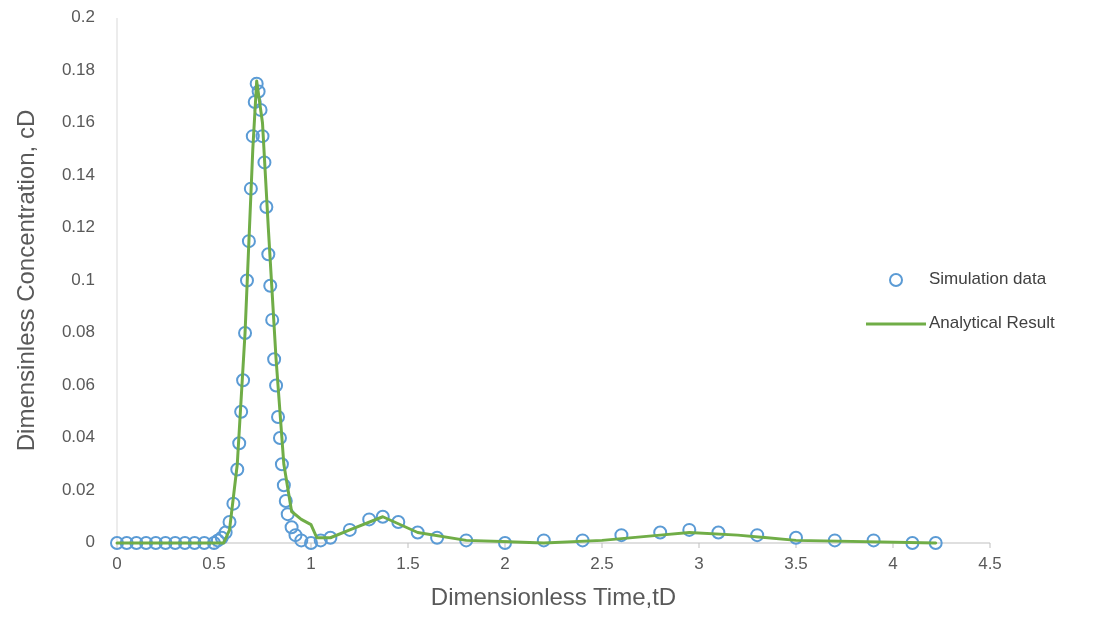  What do you see at coordinates (992, 323) in the screenshot?
I see `legend-label: Analytical Result` at bounding box center [992, 323].